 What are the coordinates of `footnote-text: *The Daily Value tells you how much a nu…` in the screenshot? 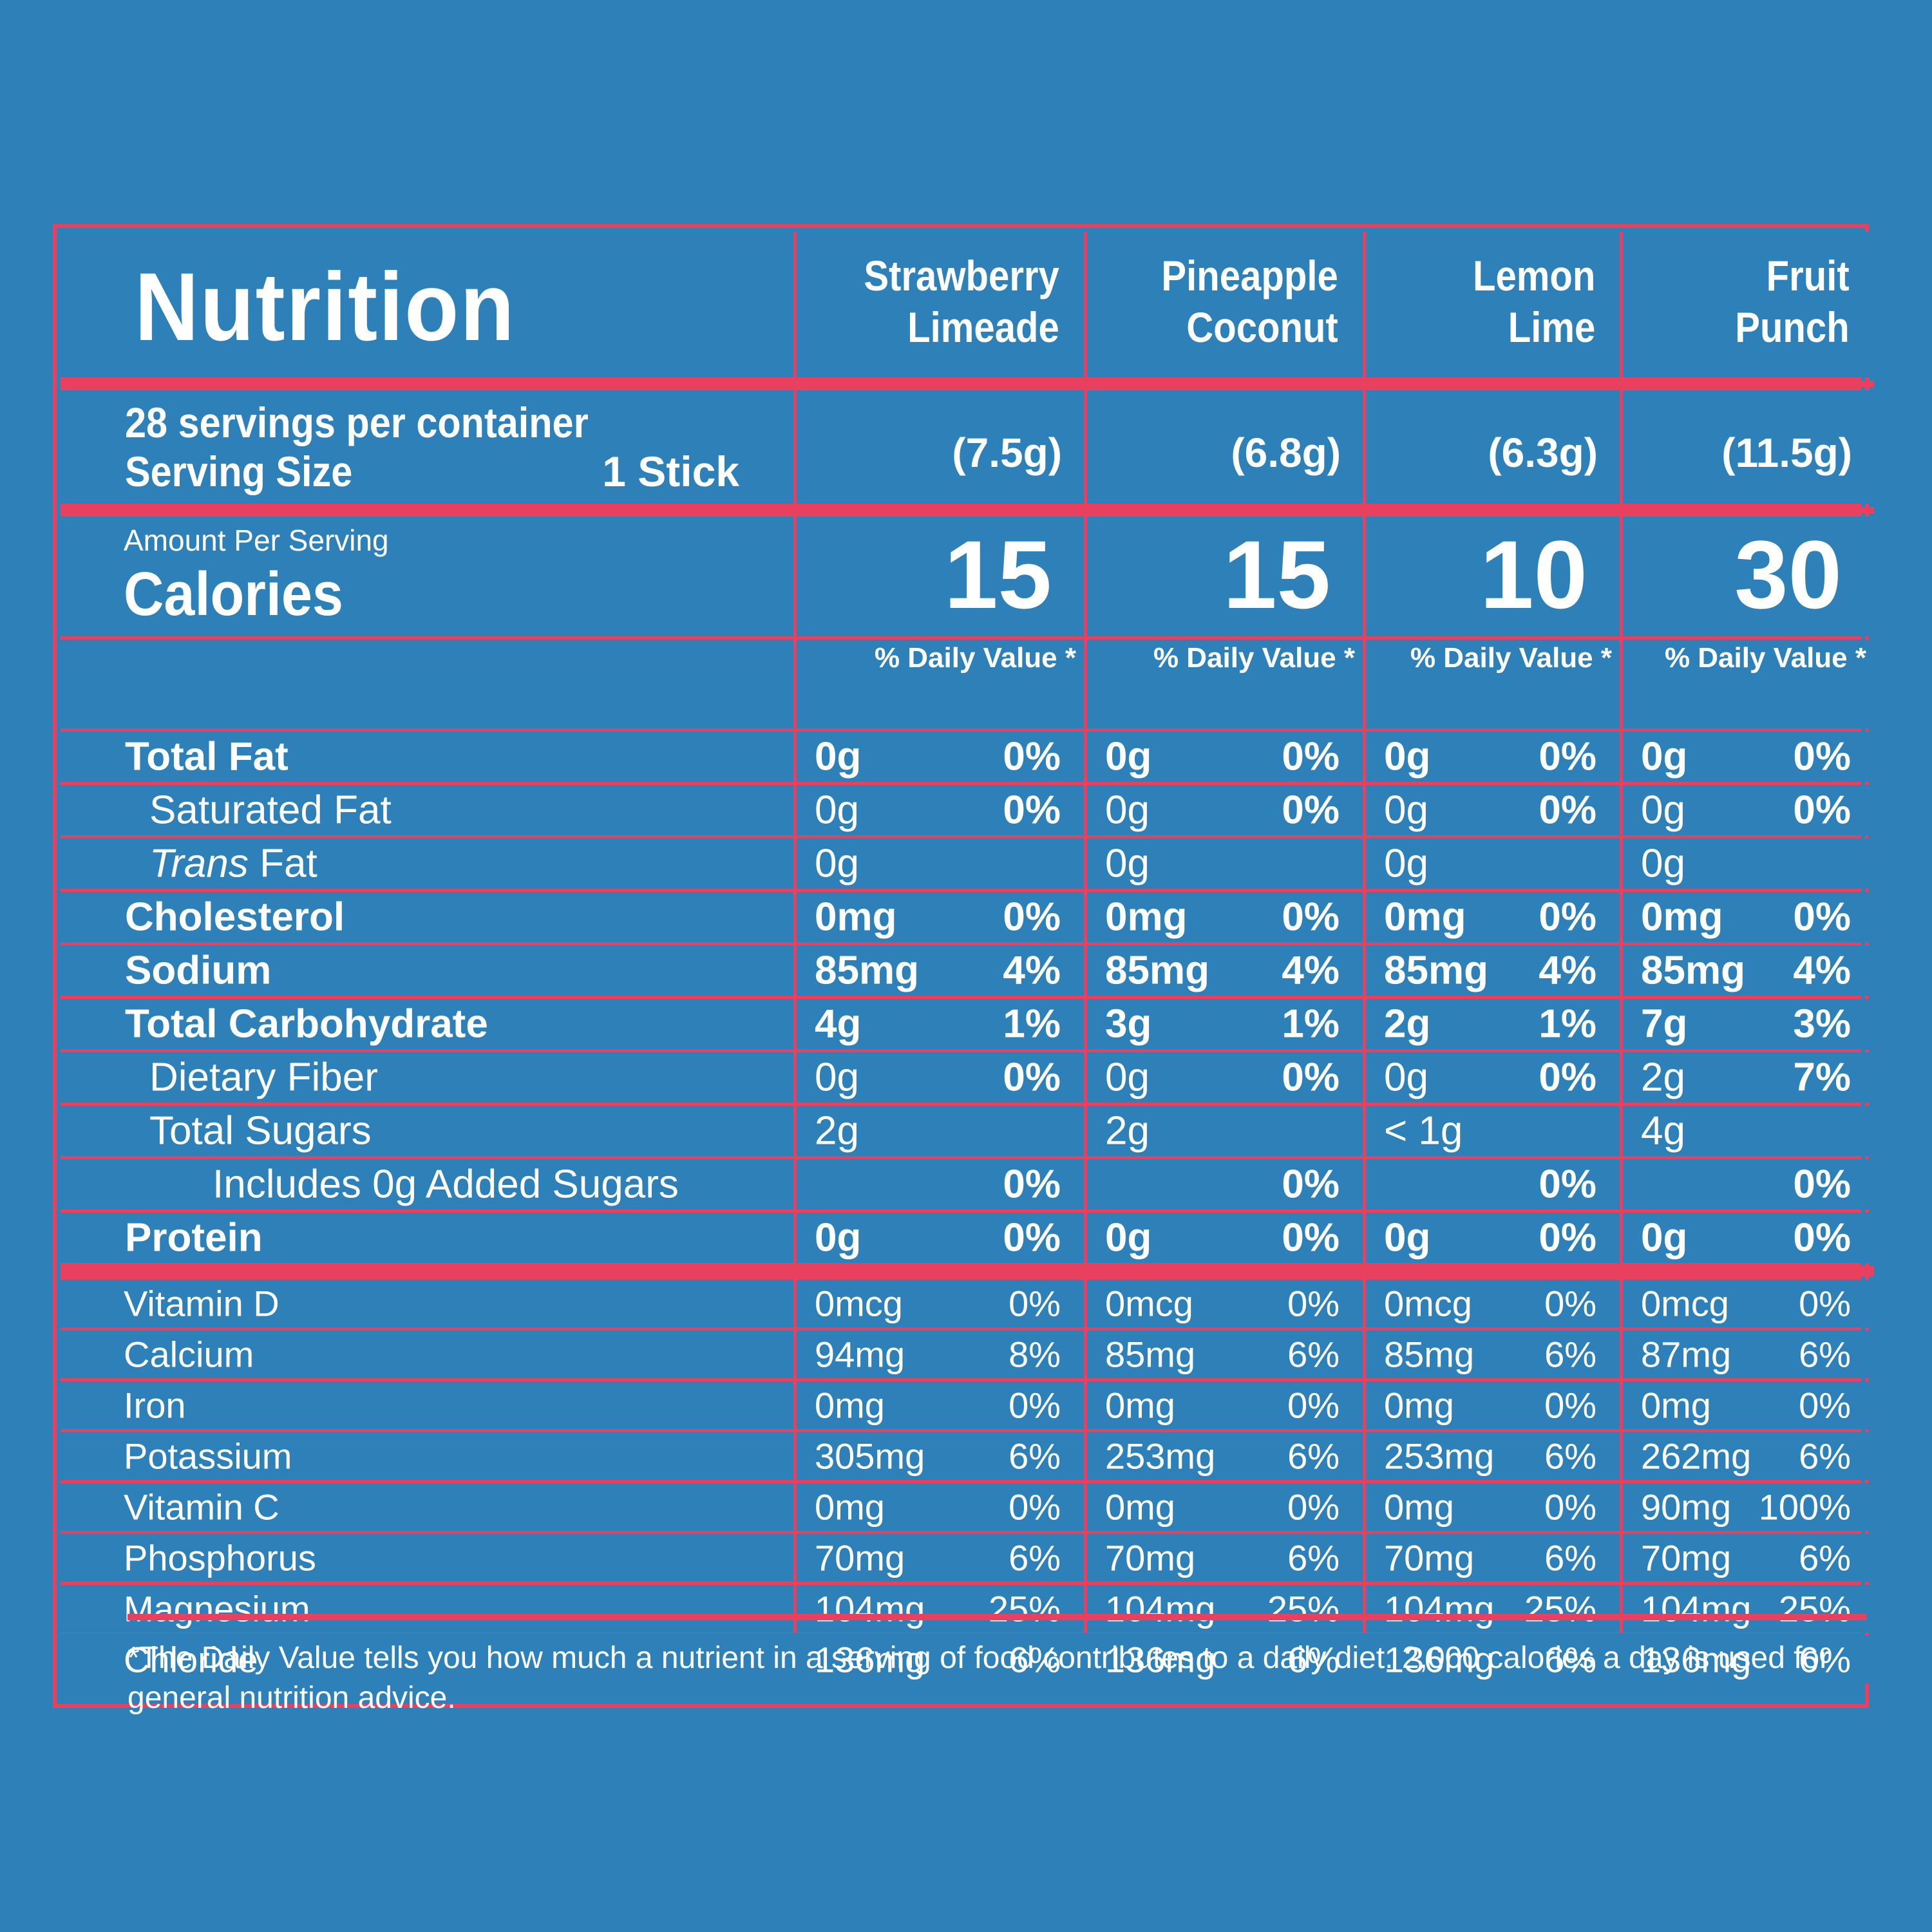 It's located at (979, 1678).